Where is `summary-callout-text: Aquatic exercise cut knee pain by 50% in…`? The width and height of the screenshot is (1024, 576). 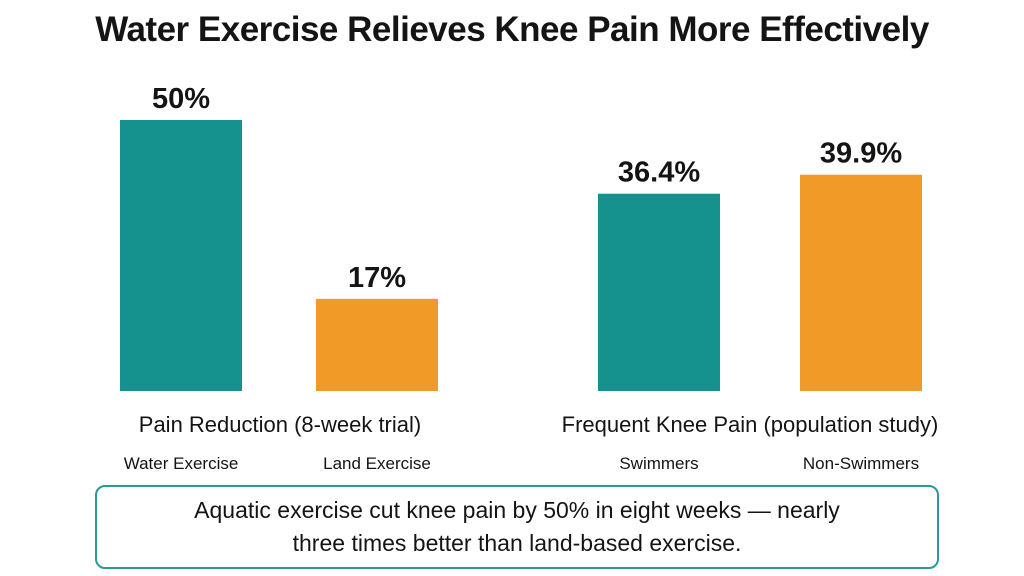 summary-callout-text: Aquatic exercise cut knee pain by 50% in… is located at coordinates (517, 526).